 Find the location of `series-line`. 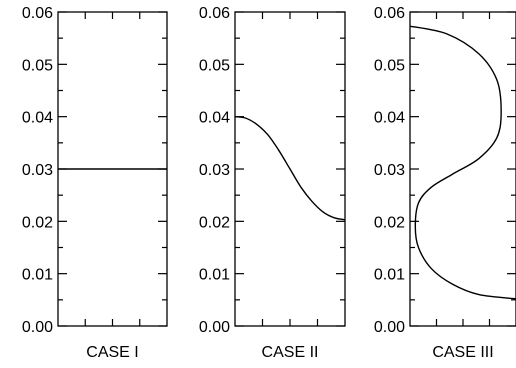

series-line is located at coordinates (290, 168).